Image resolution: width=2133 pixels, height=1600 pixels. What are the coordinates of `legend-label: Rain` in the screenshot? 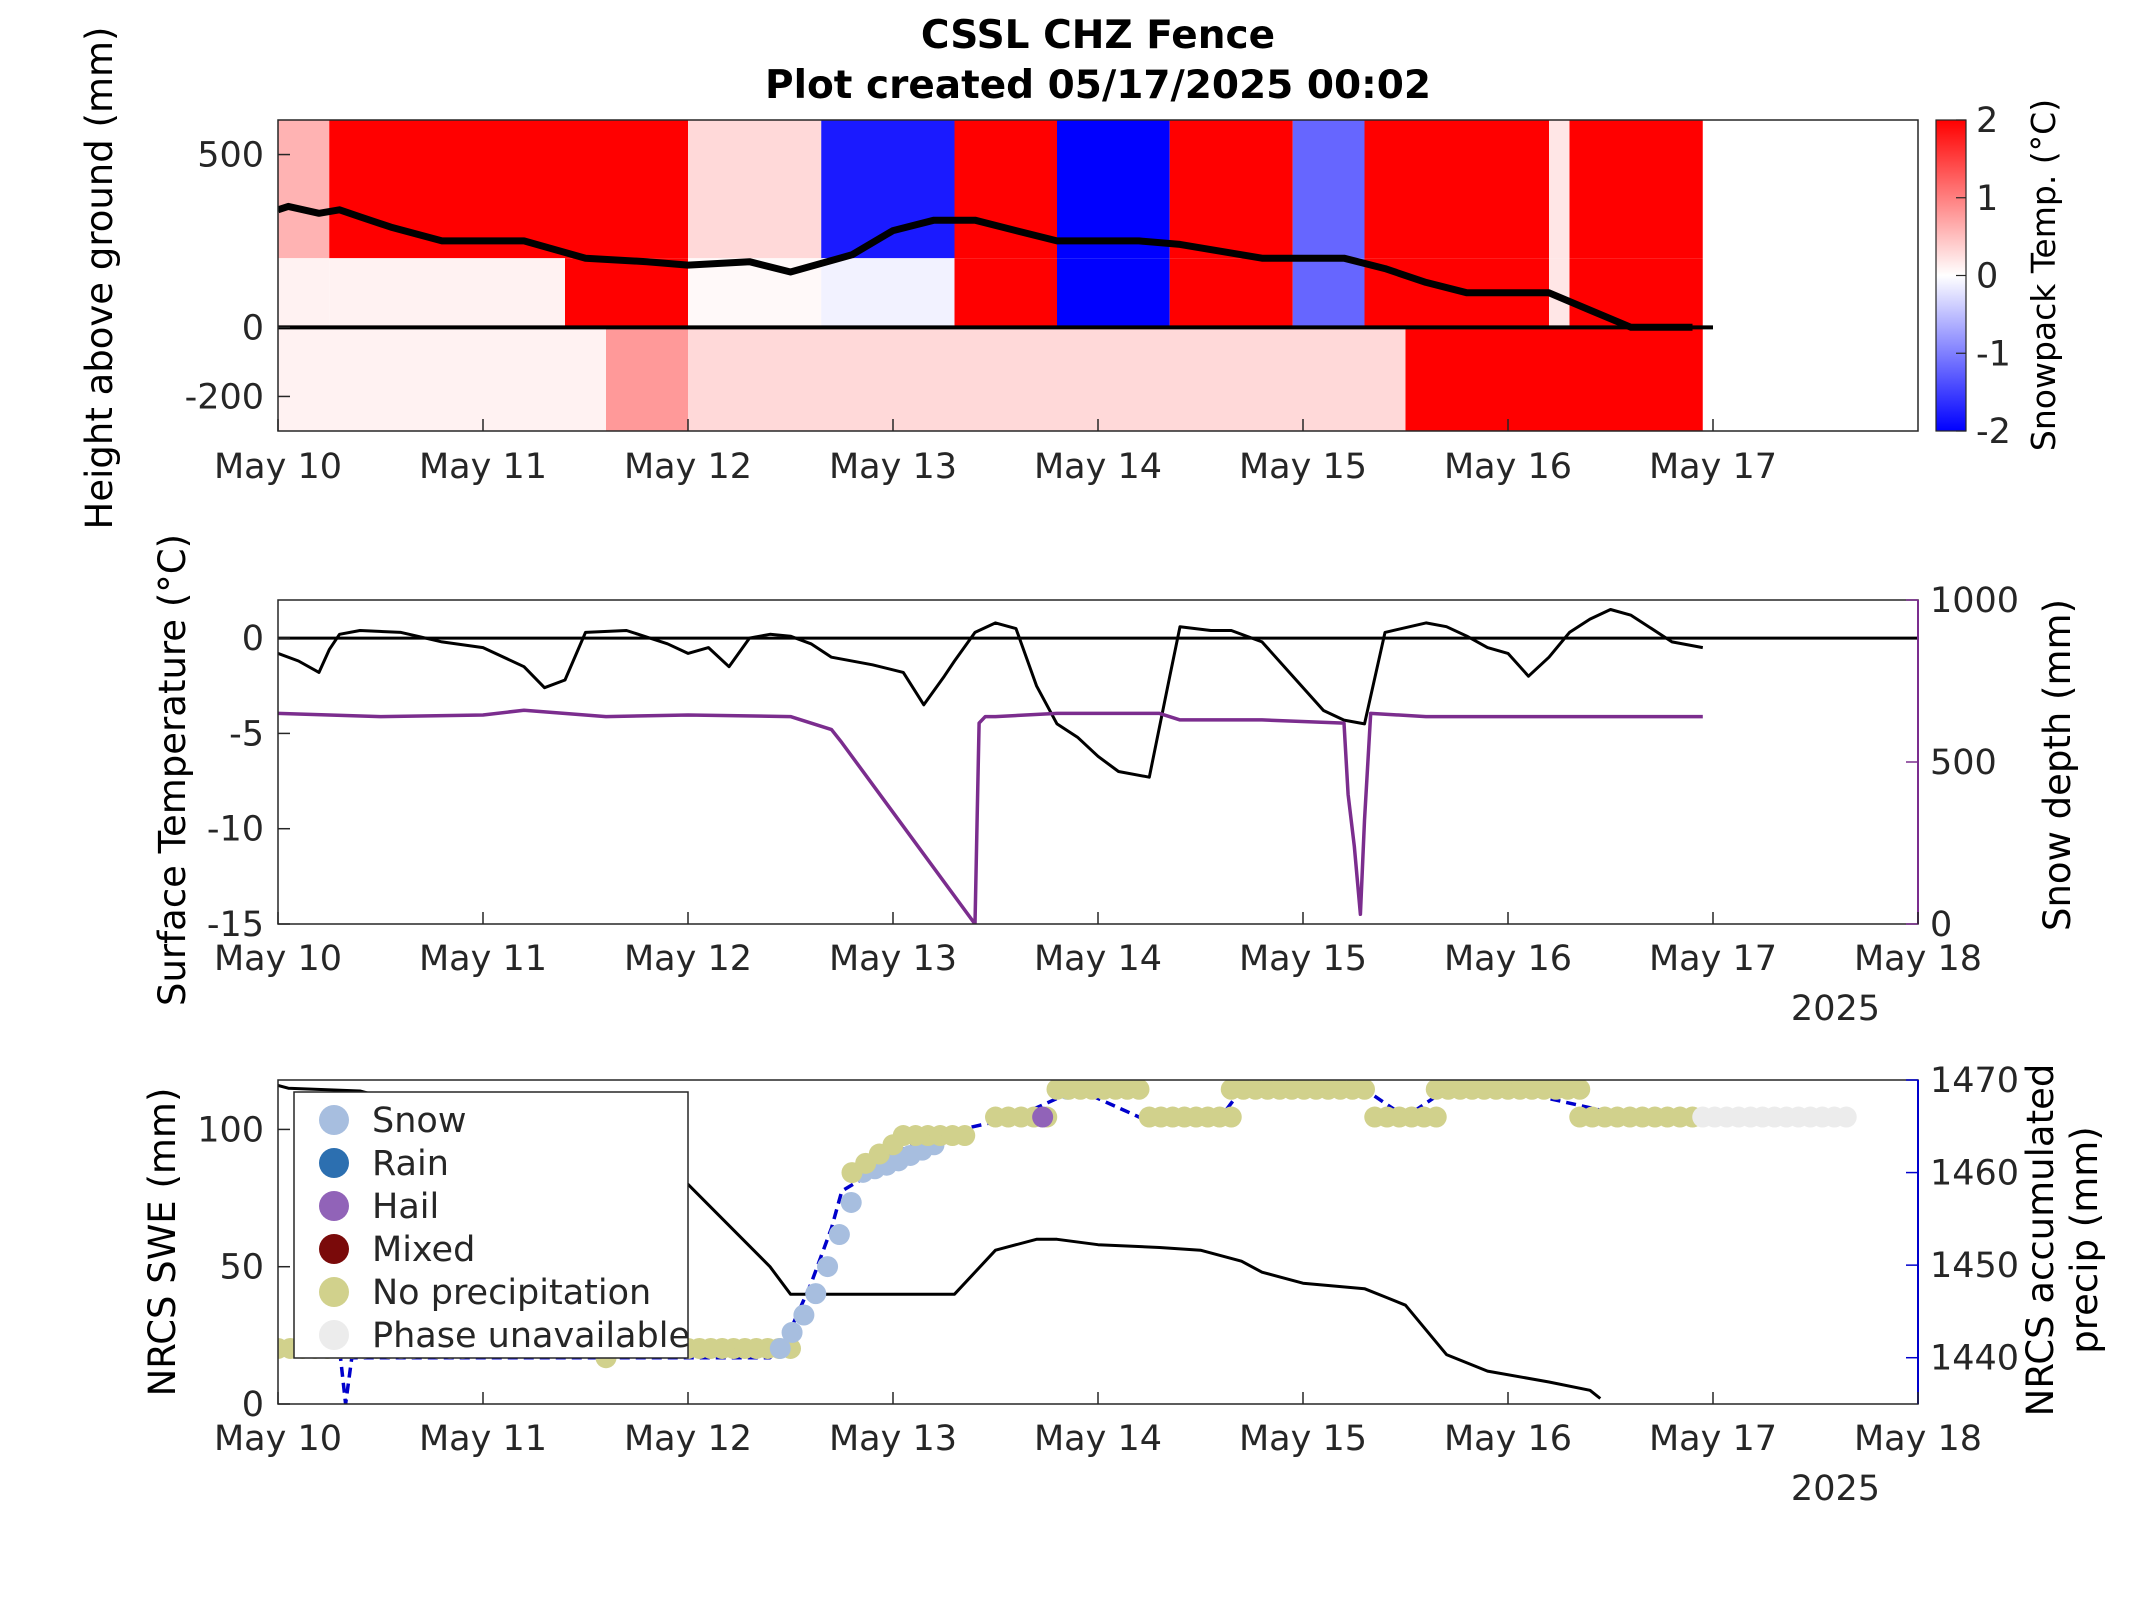 It's located at (410, 1164).